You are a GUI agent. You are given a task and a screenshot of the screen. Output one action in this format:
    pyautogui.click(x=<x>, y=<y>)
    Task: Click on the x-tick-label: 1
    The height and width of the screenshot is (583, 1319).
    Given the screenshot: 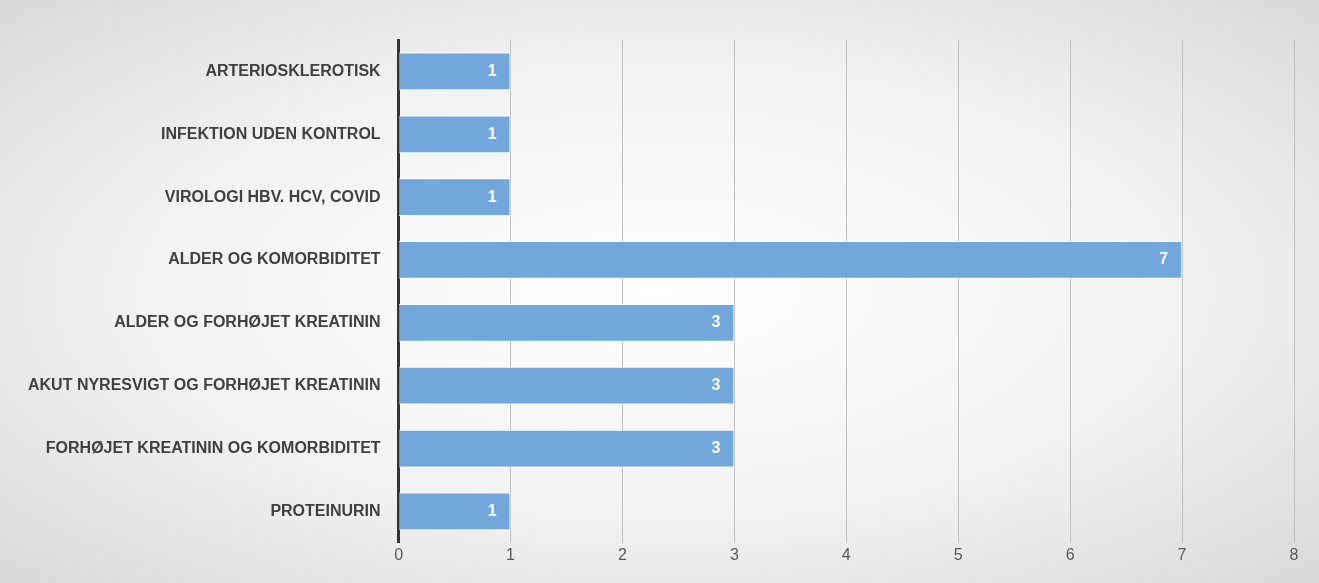 What is the action you would take?
    pyautogui.click(x=511, y=554)
    